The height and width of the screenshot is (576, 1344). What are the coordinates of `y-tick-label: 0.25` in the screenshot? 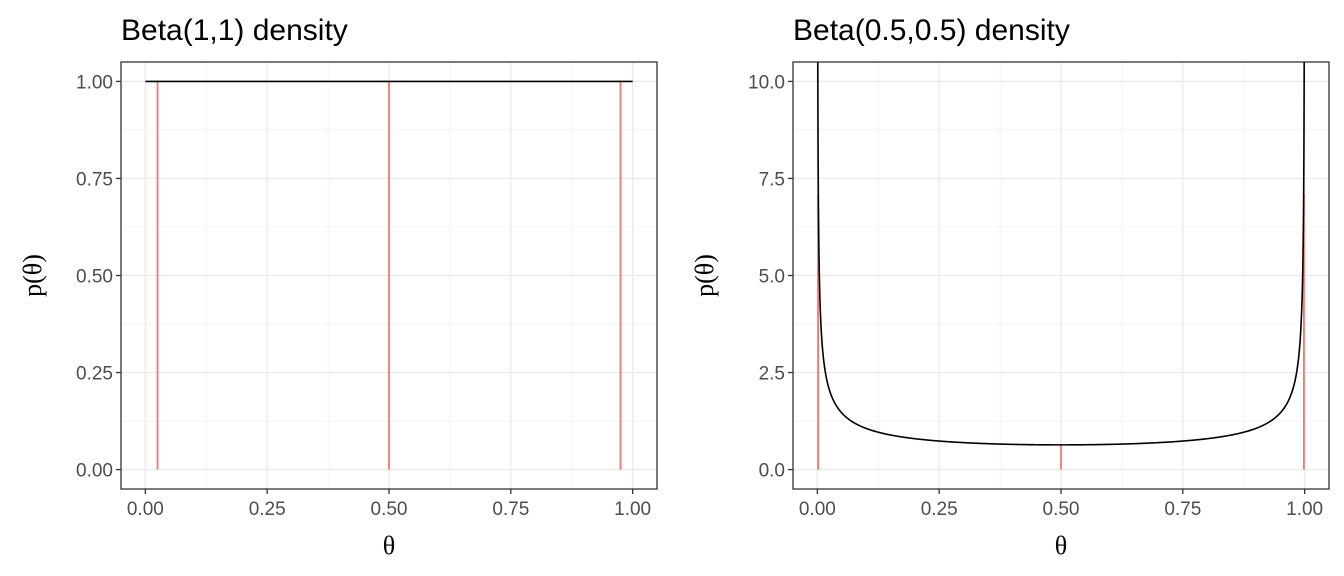 It's located at (94, 374).